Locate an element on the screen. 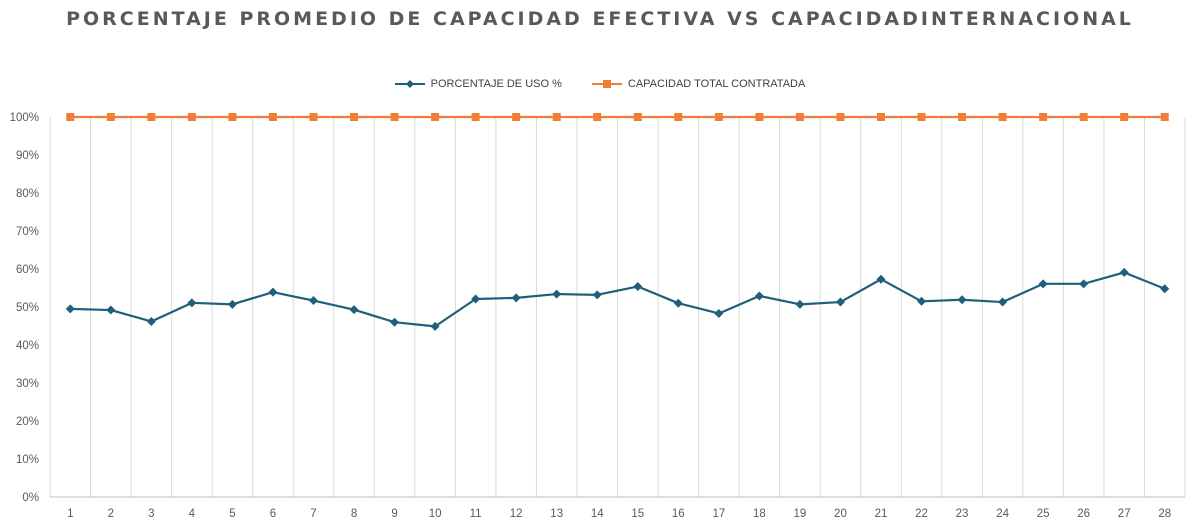 This screenshot has width=1200, height=526. x-tick-label: 18 is located at coordinates (759, 514).